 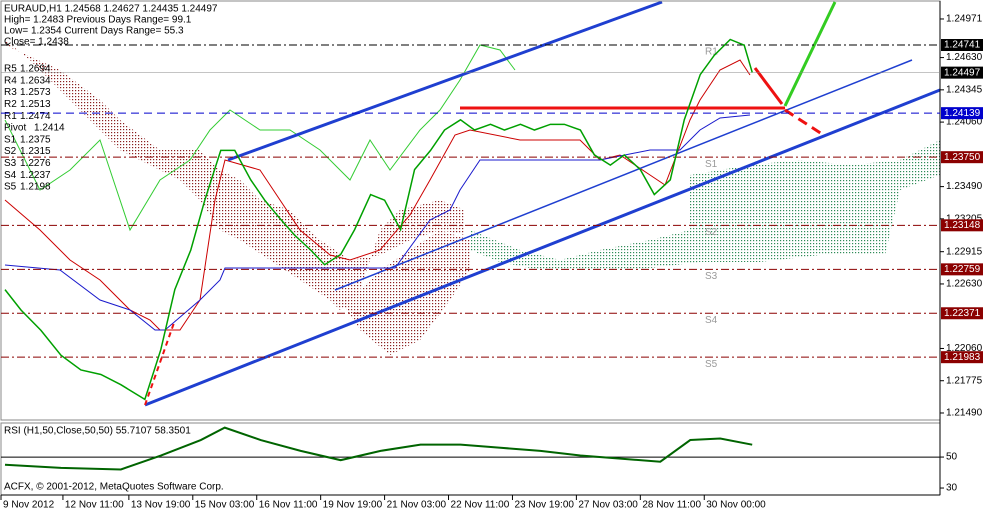 I want to click on y-tick-label: 50, so click(x=952, y=457).